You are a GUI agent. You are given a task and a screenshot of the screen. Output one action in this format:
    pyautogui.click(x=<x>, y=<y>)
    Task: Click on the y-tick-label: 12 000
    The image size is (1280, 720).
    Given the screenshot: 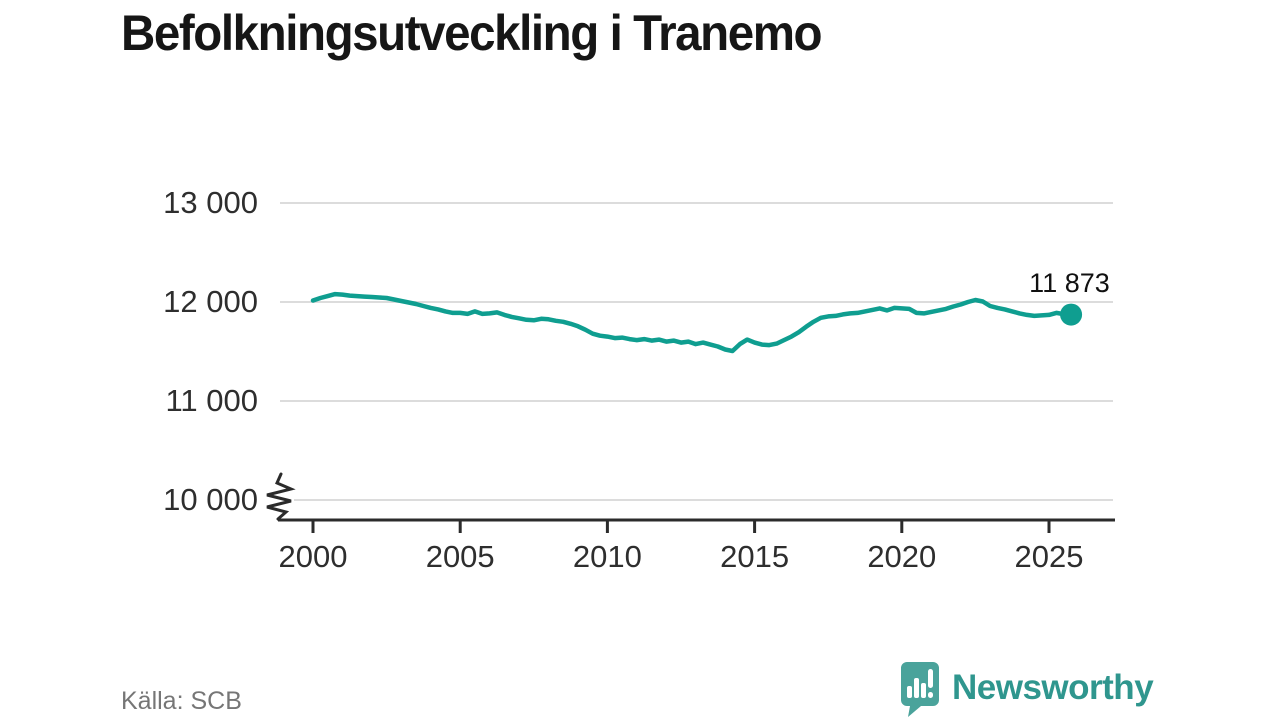 What is the action you would take?
    pyautogui.click(x=210, y=301)
    